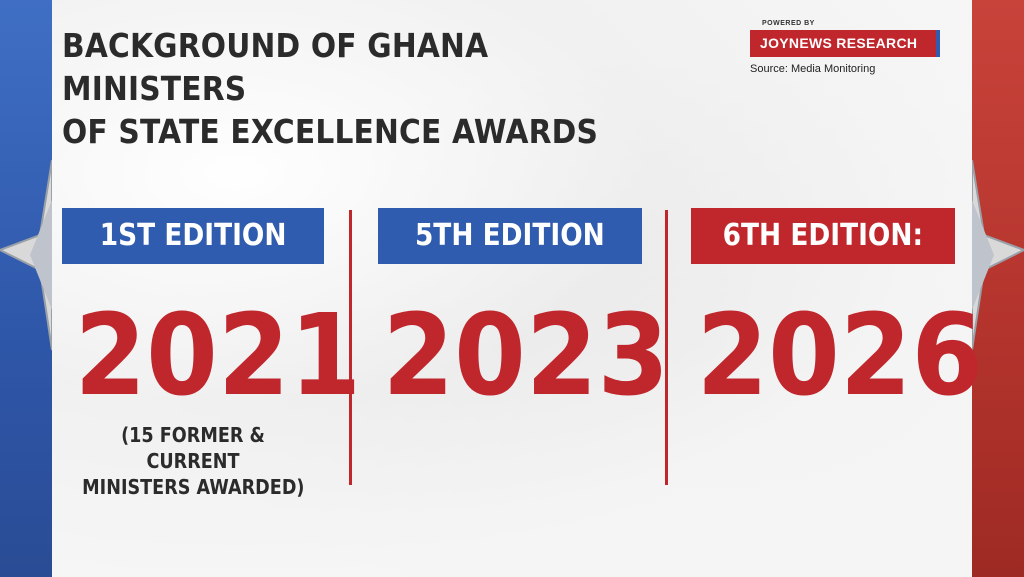 The image size is (1024, 577). I want to click on source-text: Source: Media Monitoring, so click(813, 69).